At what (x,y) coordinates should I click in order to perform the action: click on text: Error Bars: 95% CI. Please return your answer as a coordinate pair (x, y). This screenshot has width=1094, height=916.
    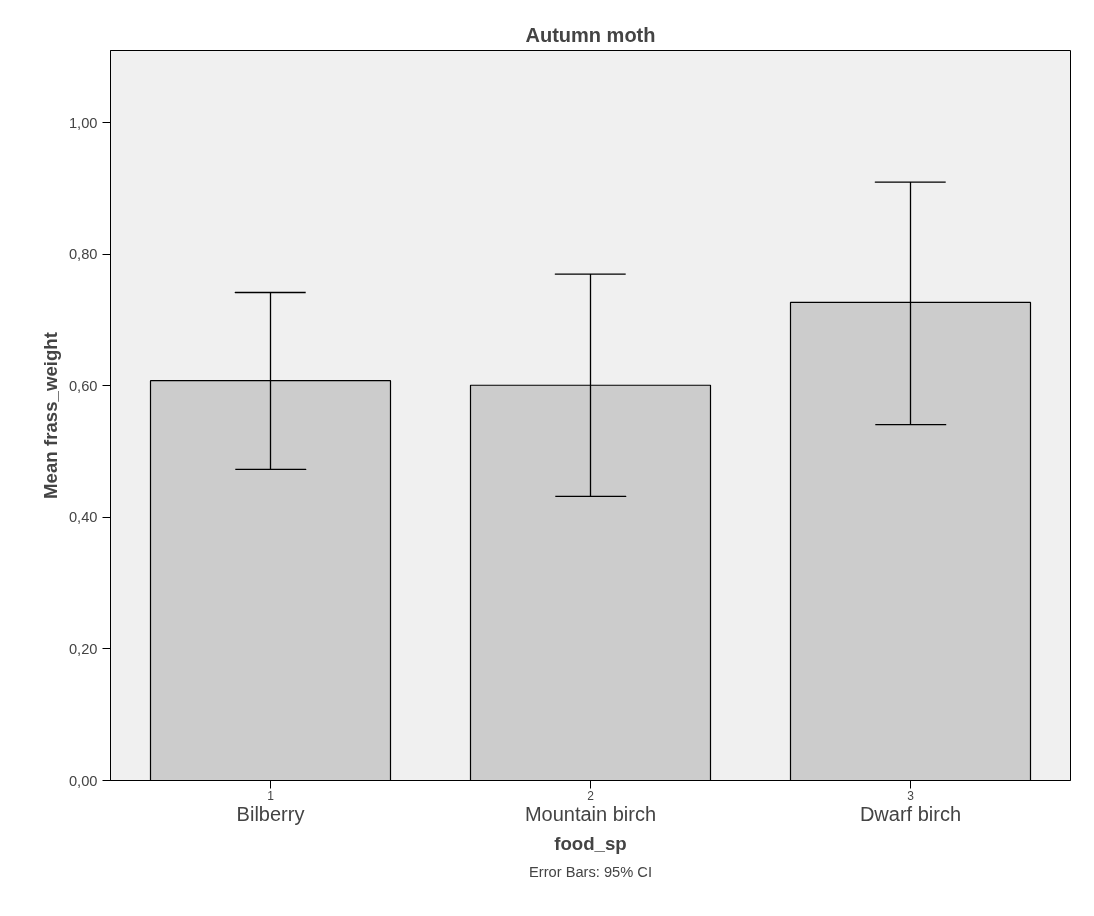
    Looking at the image, I should click on (590, 871).